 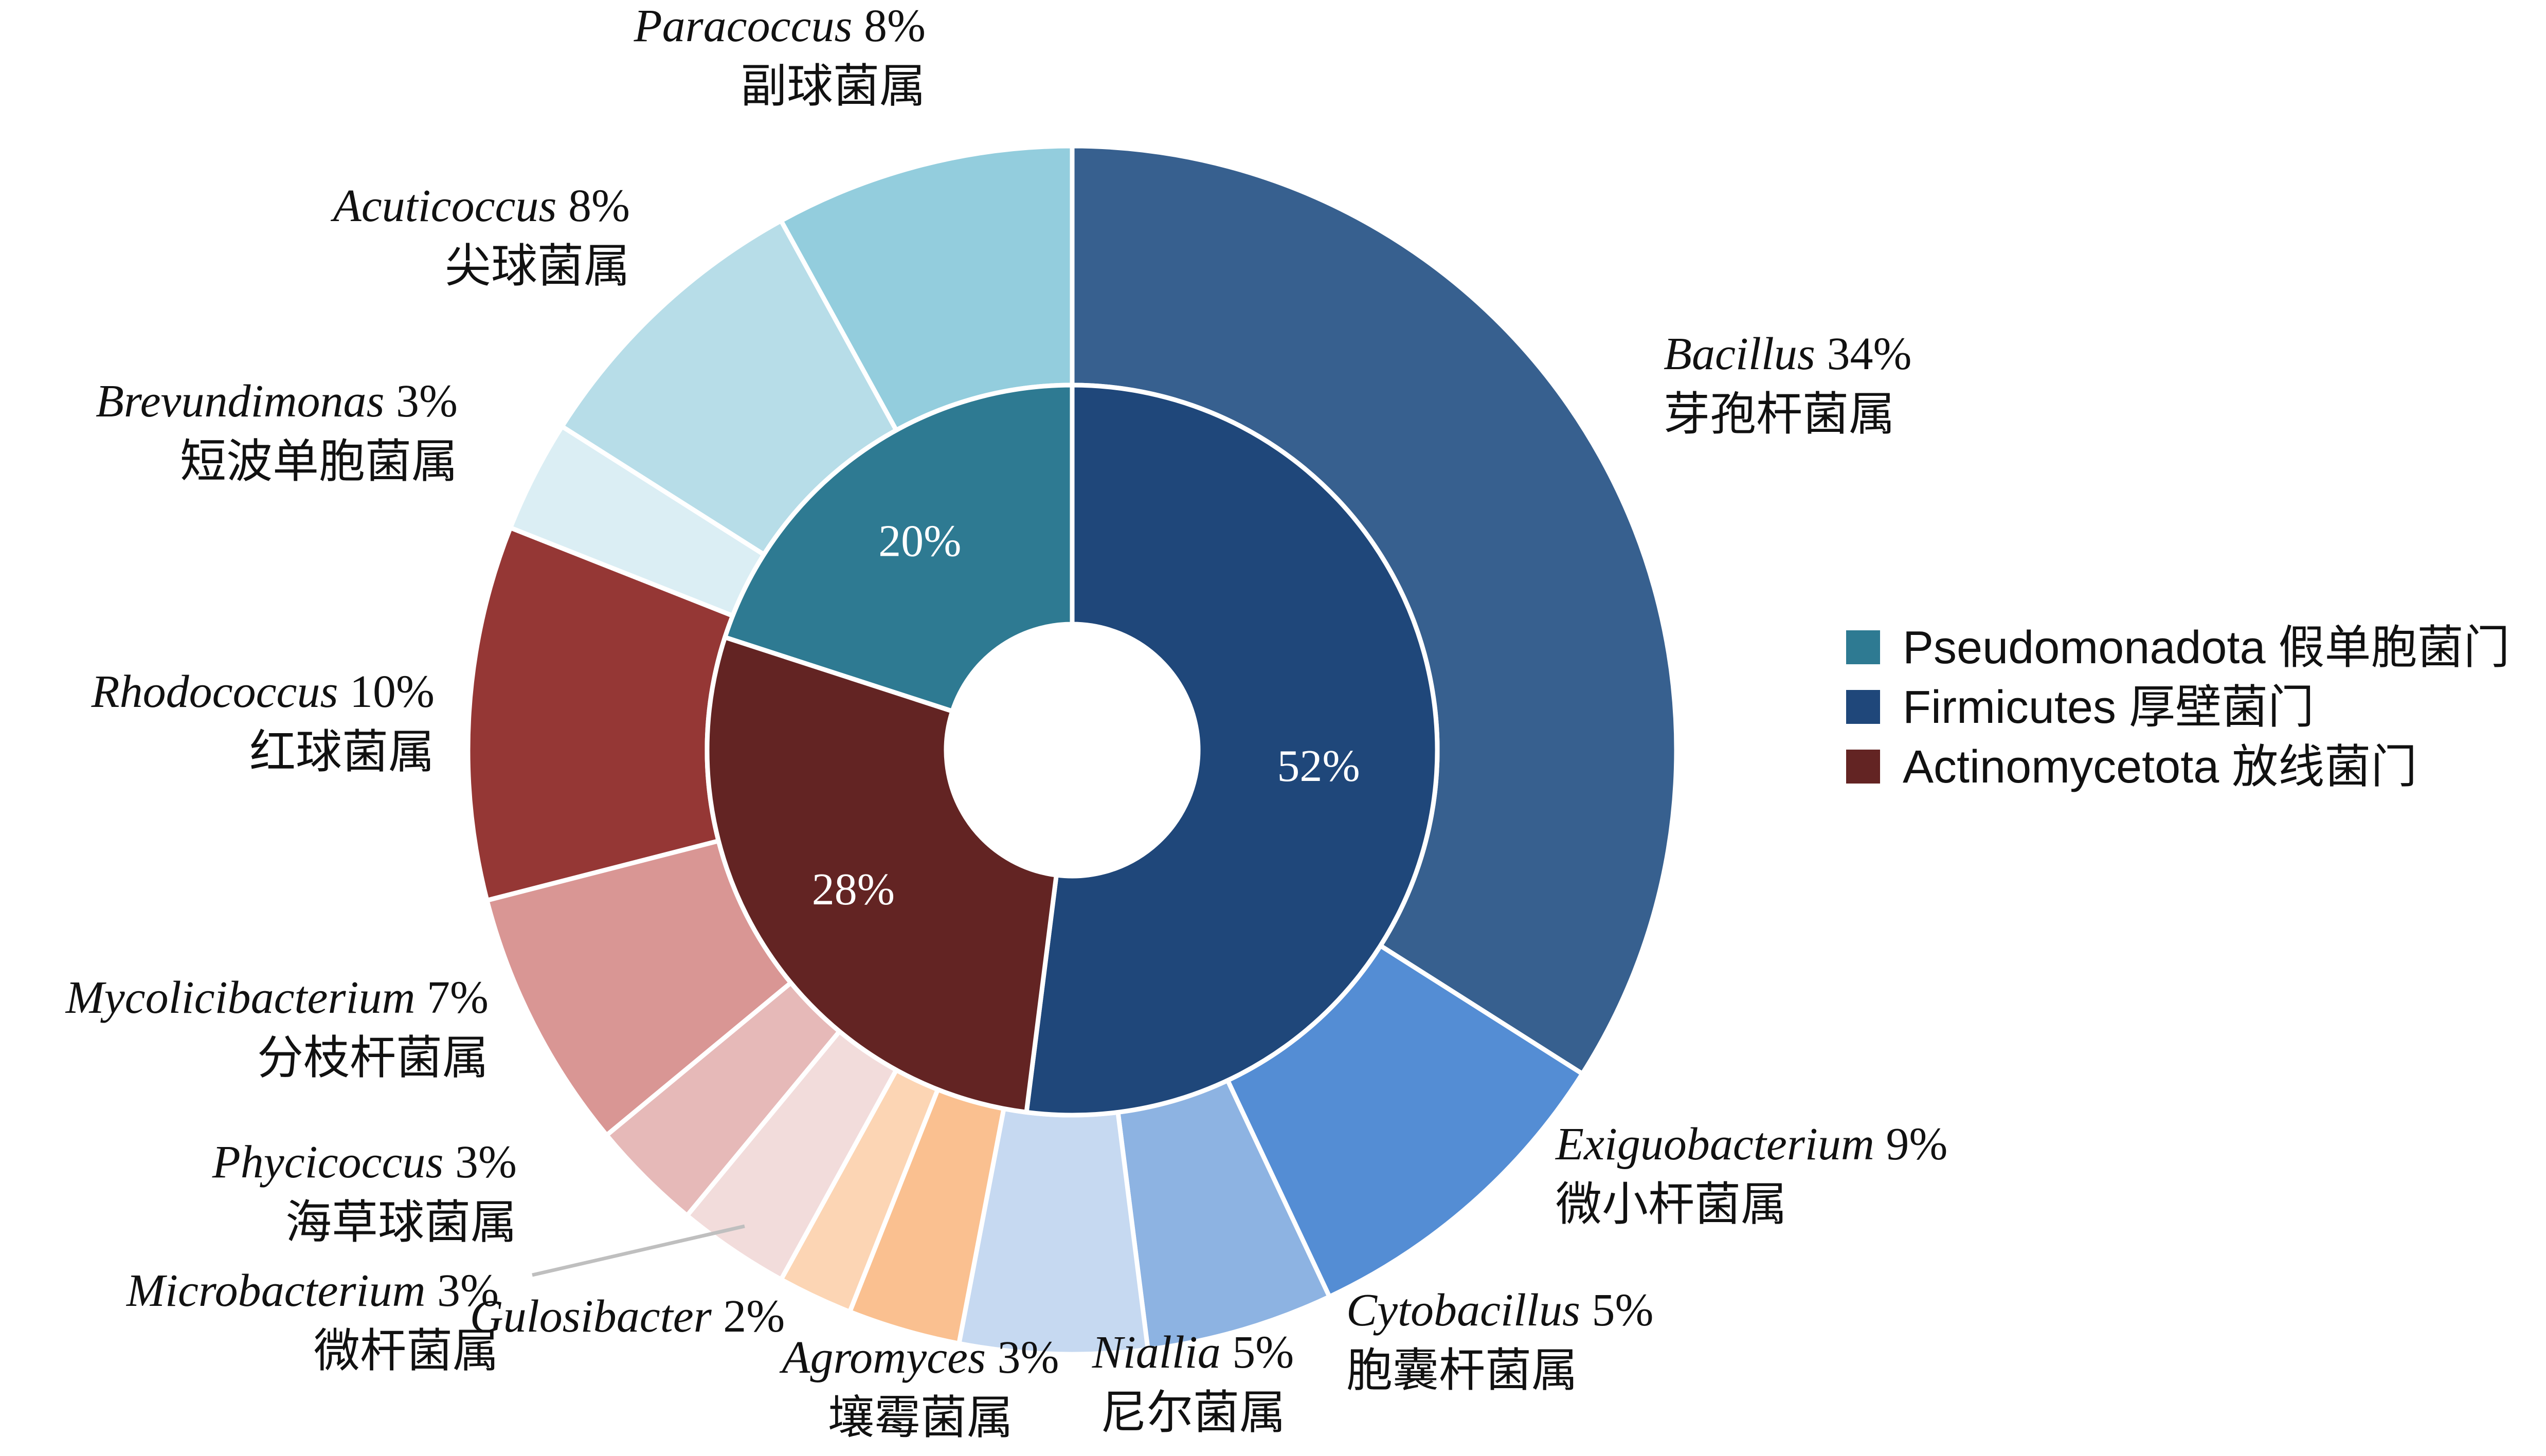 What do you see at coordinates (1193, 1414) in the screenshot?
I see `genus-cn-label: 尼尔菌属` at bounding box center [1193, 1414].